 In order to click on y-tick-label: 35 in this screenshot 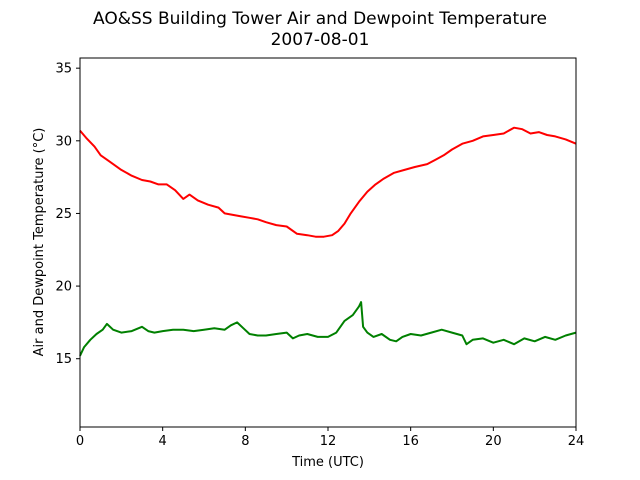, I will do `click(63, 69)`.